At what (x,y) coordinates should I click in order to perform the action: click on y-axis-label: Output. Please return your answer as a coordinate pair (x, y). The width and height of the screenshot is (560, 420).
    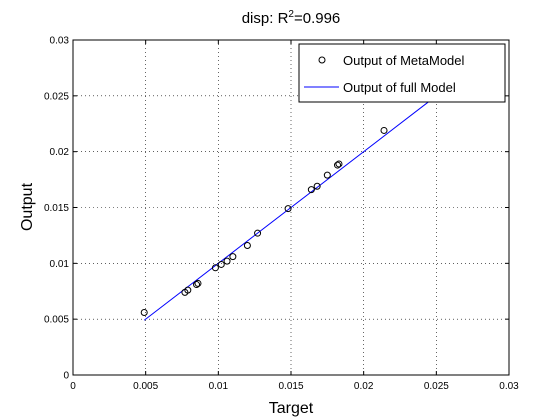
    Looking at the image, I should click on (27, 206).